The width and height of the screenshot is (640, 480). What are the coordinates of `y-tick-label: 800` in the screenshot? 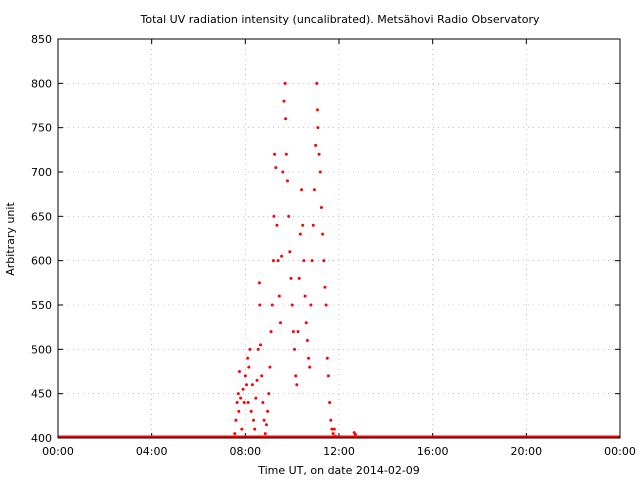 It's located at (41, 83).